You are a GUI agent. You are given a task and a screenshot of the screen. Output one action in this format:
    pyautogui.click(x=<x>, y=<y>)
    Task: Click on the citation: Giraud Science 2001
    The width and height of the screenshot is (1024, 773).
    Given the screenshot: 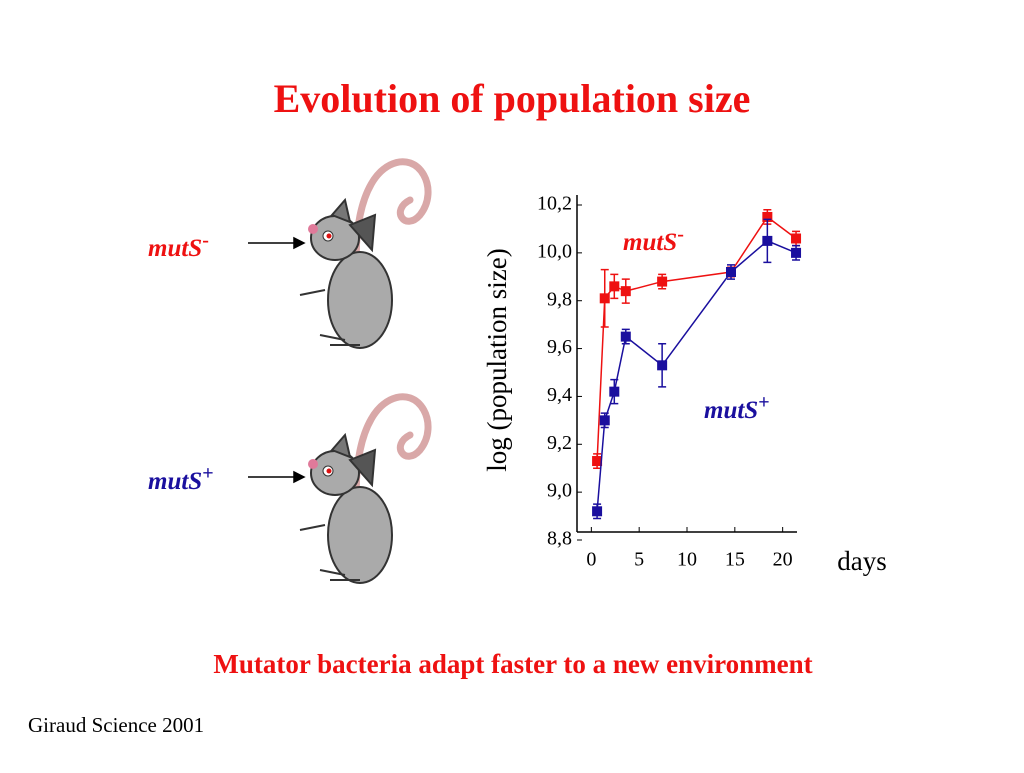 What is the action you would take?
    pyautogui.click(x=116, y=725)
    